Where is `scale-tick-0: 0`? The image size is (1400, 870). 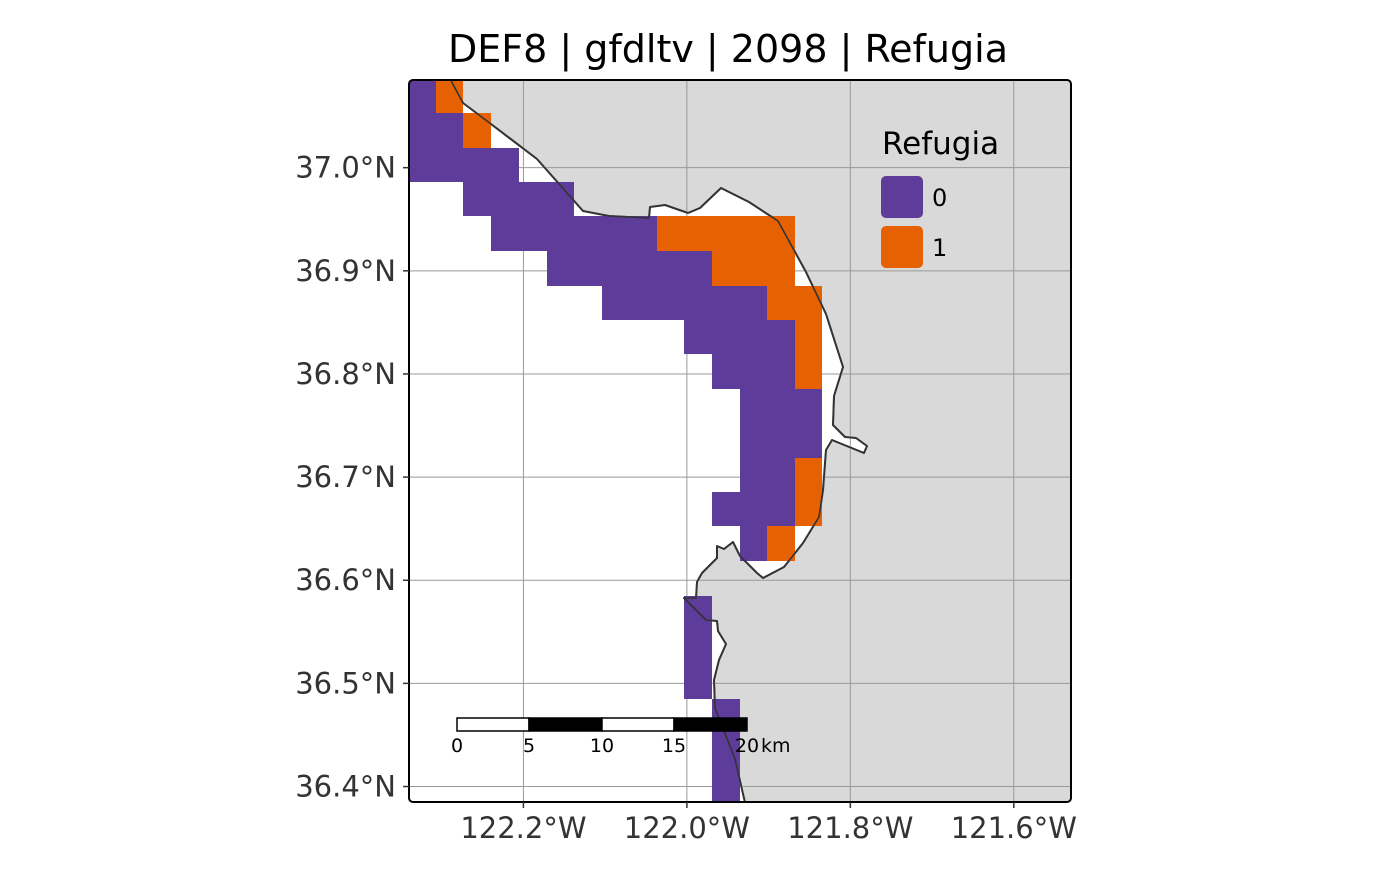
scale-tick-0: 0 is located at coordinates (457, 746).